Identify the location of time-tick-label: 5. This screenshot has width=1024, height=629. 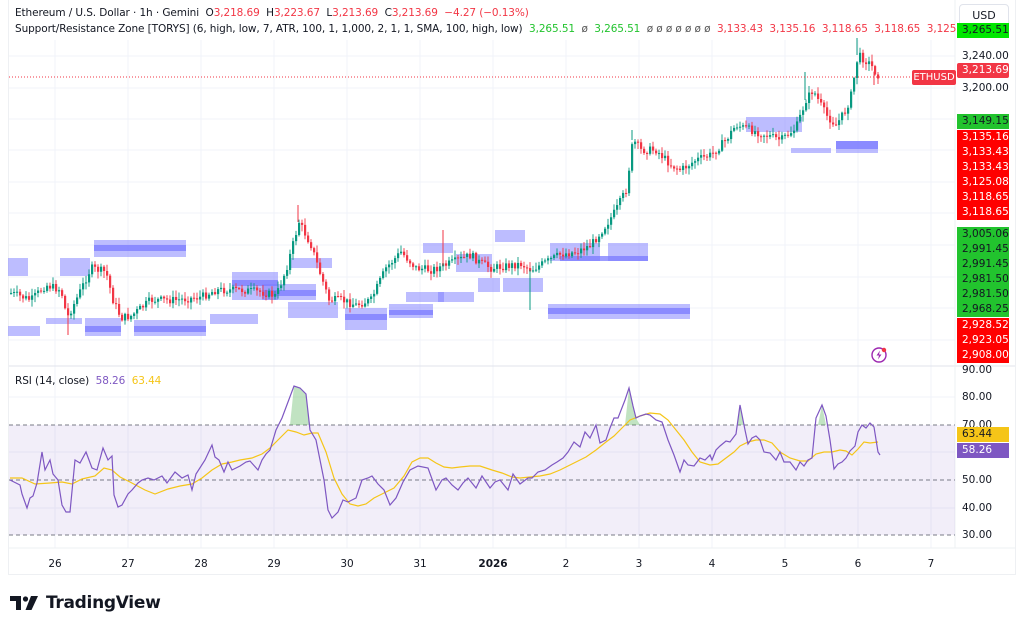
(785, 564).